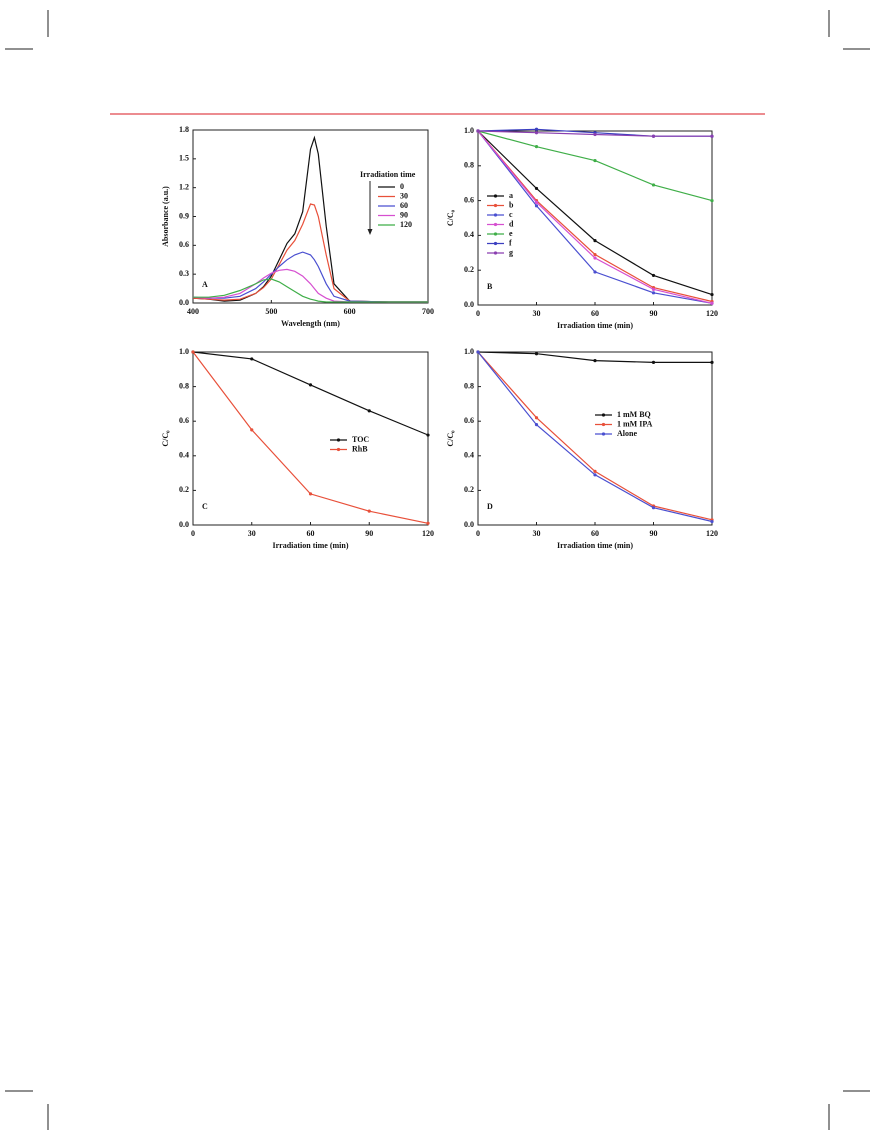 Image resolution: width=875 pixels, height=1139 pixels. Describe the element at coordinates (165, 216) in the screenshot. I see `y-axis-label: Absorbance (a.u.)` at that location.